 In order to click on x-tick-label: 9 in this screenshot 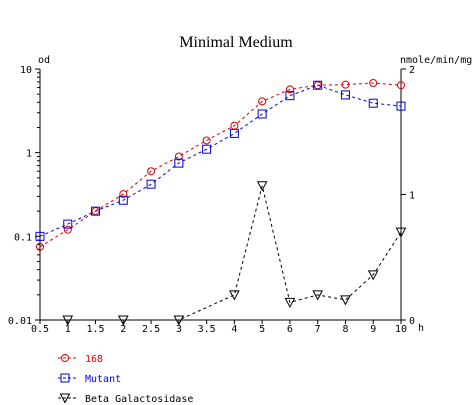, I will do `click(373, 329)`.